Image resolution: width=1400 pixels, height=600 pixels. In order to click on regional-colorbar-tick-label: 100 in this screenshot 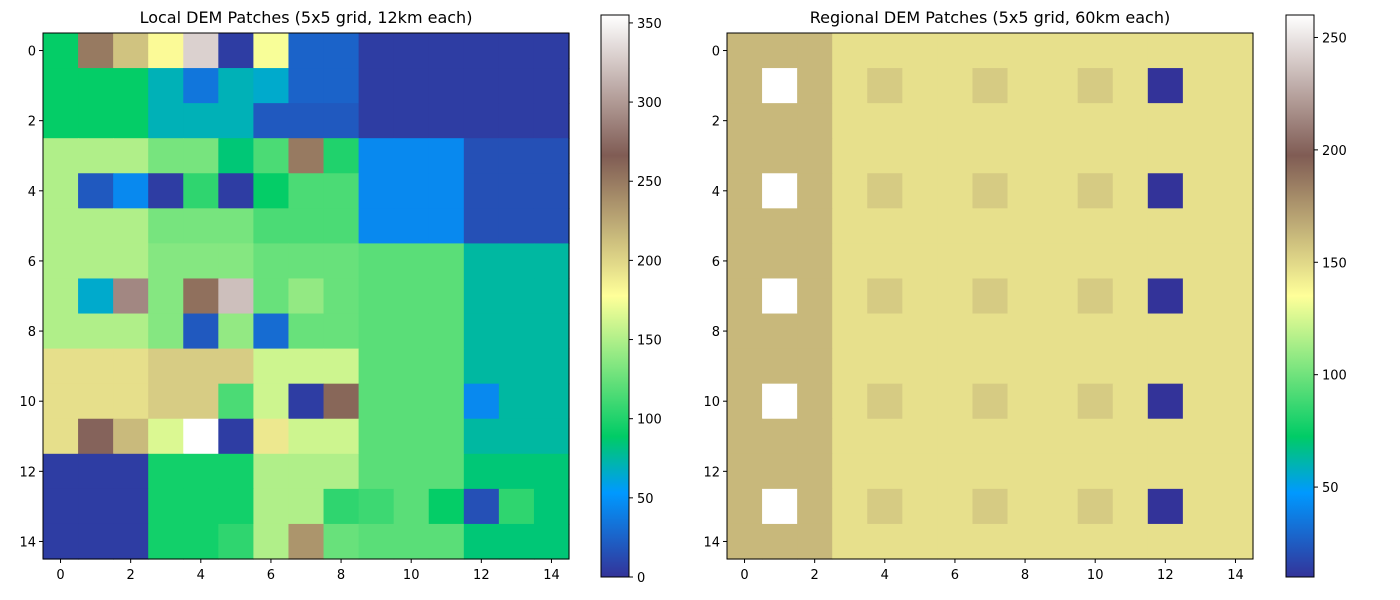, I will do `click(1334, 376)`.